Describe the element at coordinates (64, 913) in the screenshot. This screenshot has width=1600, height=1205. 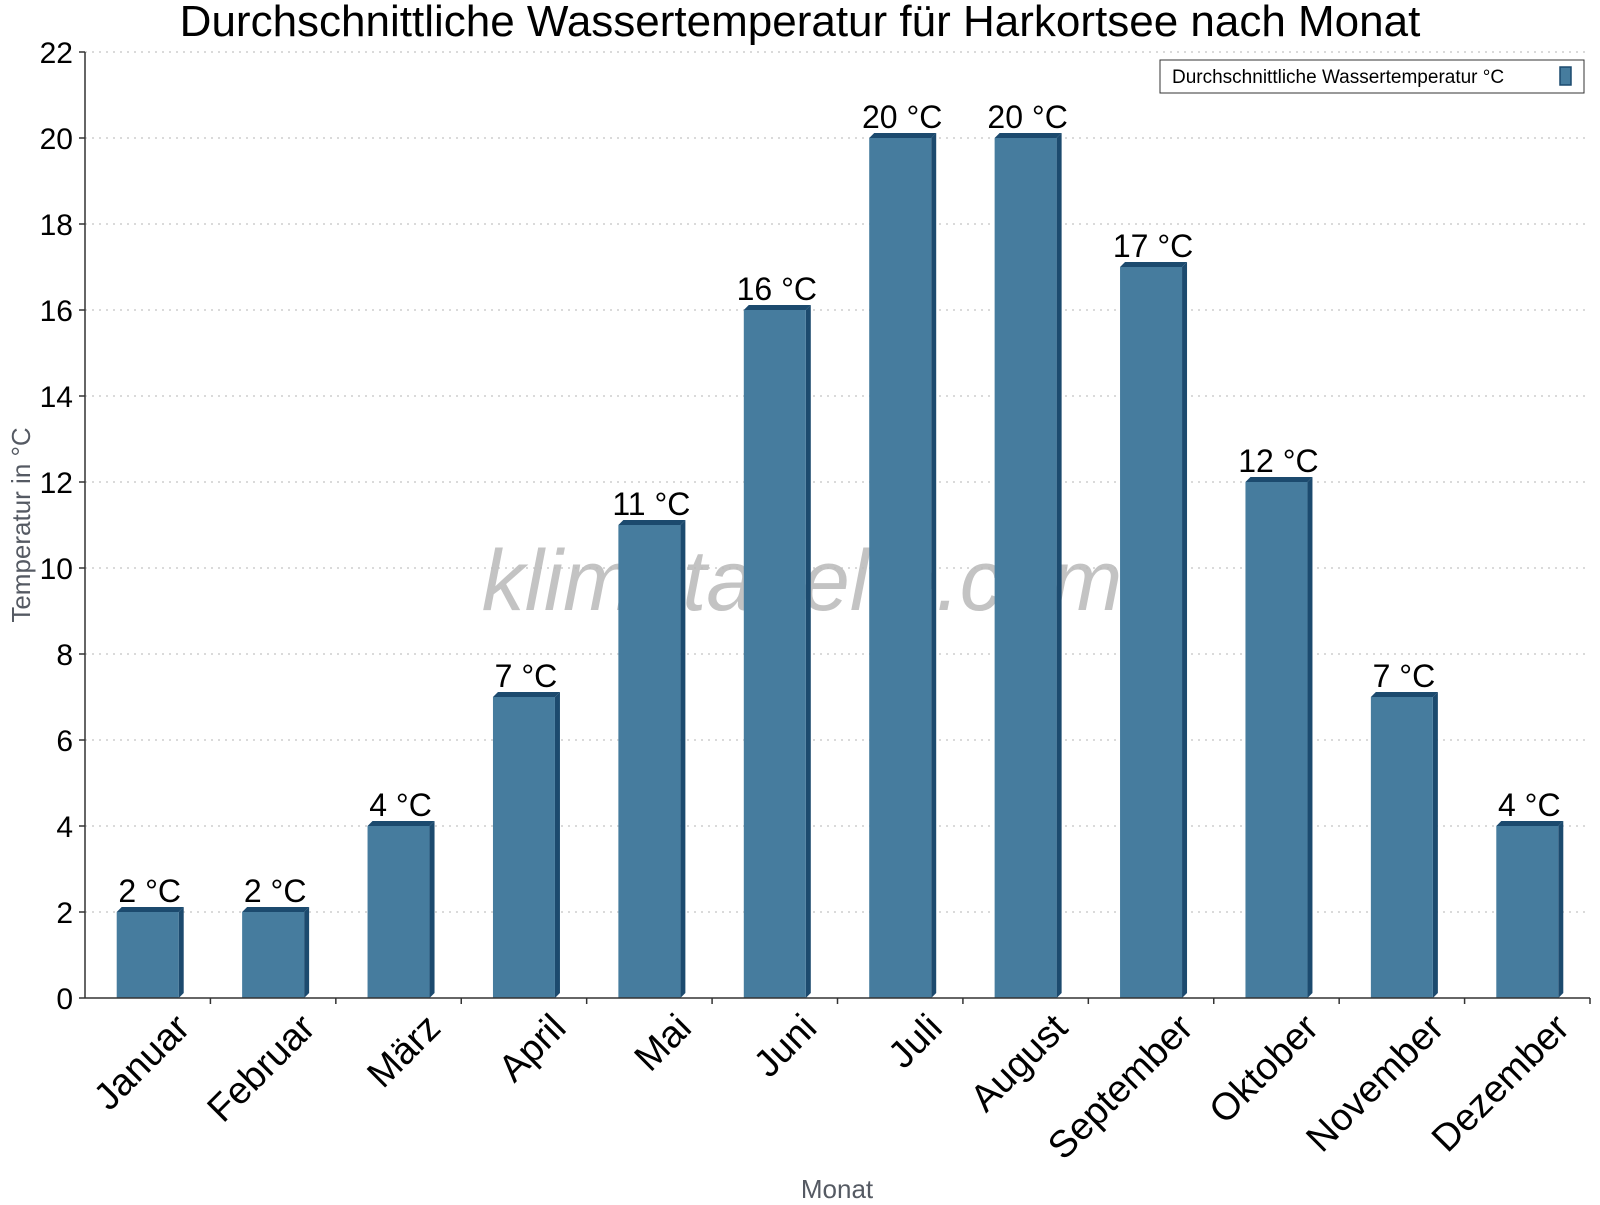
I see `y-tick-label: 2` at that location.